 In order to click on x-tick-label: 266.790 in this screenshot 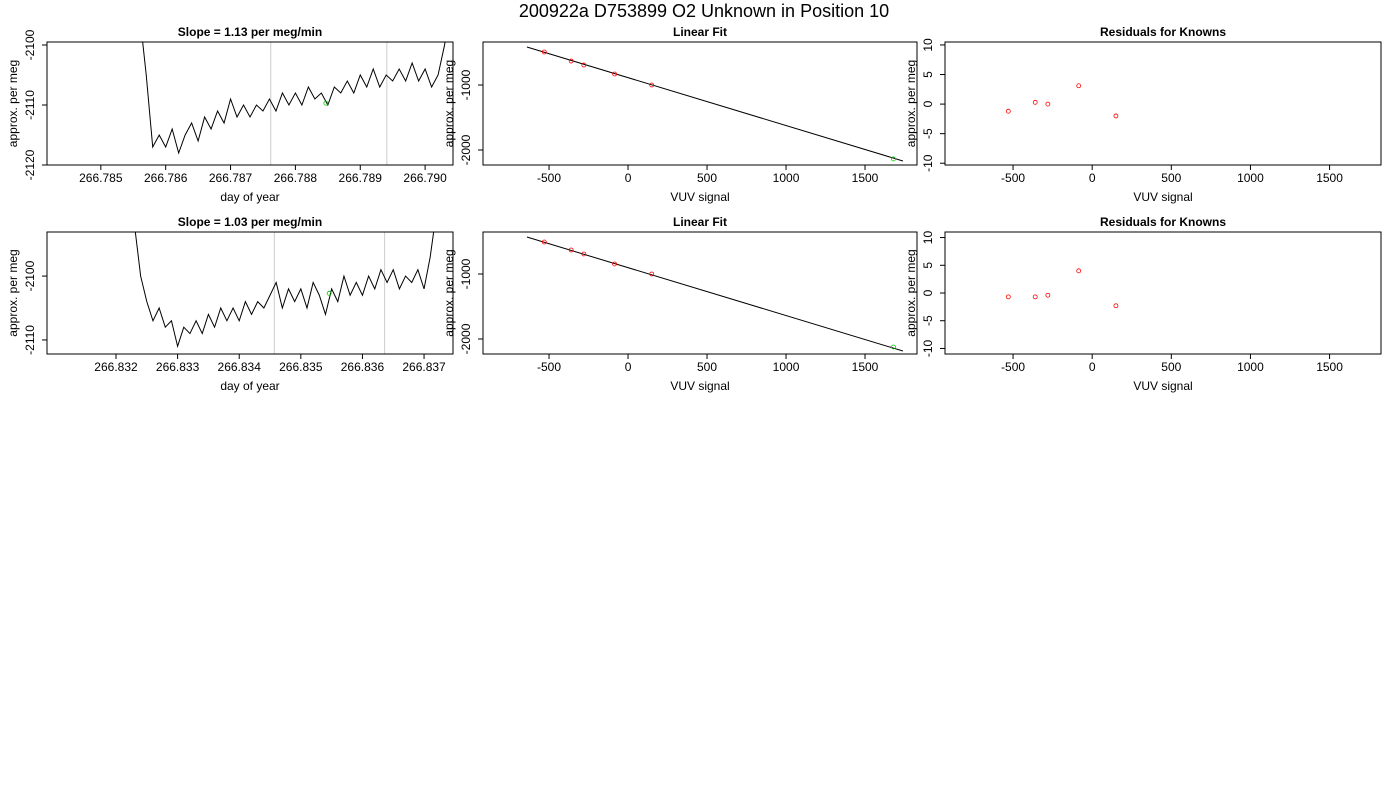, I will do `click(425, 178)`.